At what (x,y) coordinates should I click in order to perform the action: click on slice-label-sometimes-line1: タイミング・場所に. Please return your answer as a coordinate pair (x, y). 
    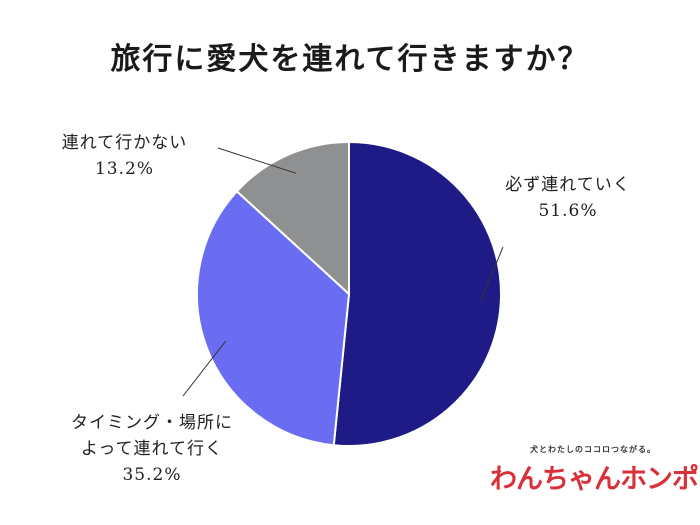
    Looking at the image, I should click on (152, 423).